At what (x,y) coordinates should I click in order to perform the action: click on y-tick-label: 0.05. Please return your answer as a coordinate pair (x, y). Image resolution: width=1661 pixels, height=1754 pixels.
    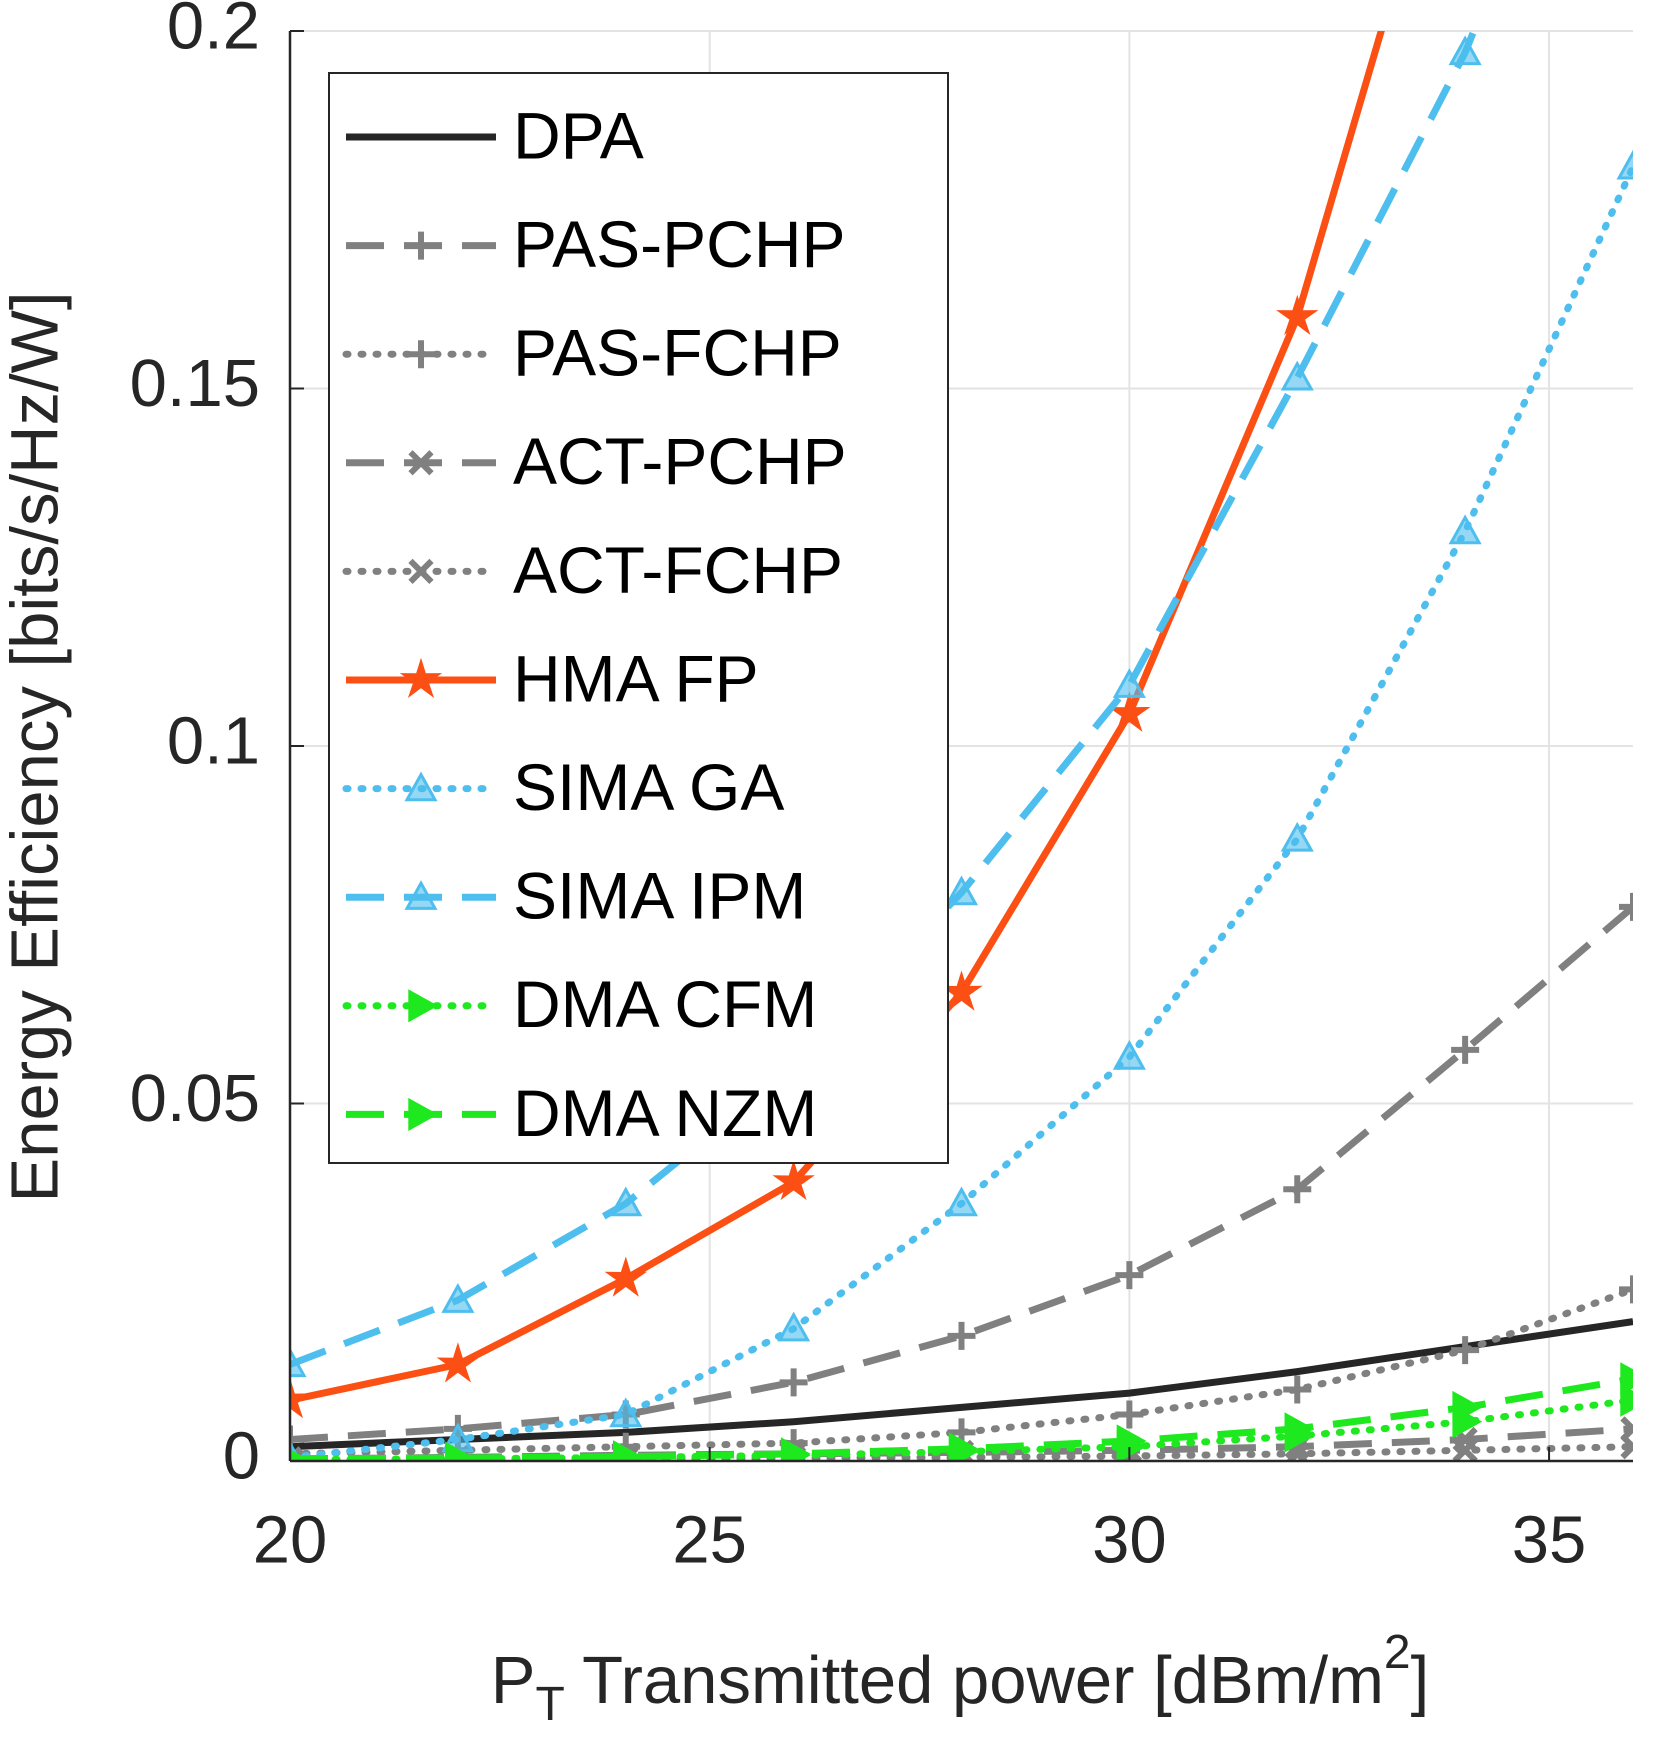
    Looking at the image, I should click on (195, 1098).